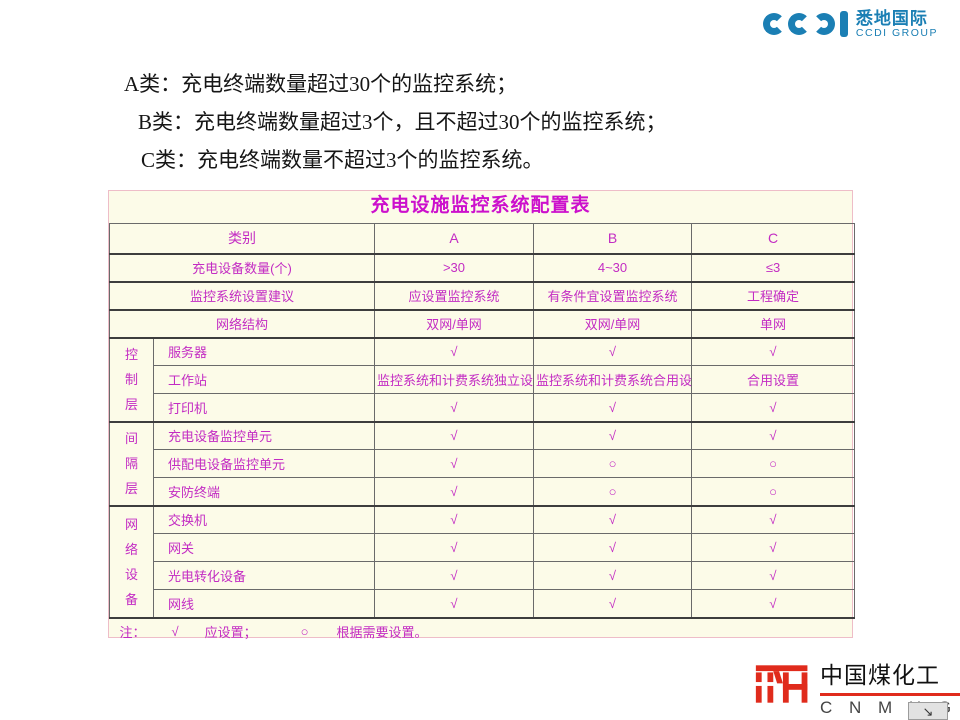 This screenshot has width=960, height=720. What do you see at coordinates (242, 323) in the screenshot?
I see `row-label: 网络结构` at bounding box center [242, 323].